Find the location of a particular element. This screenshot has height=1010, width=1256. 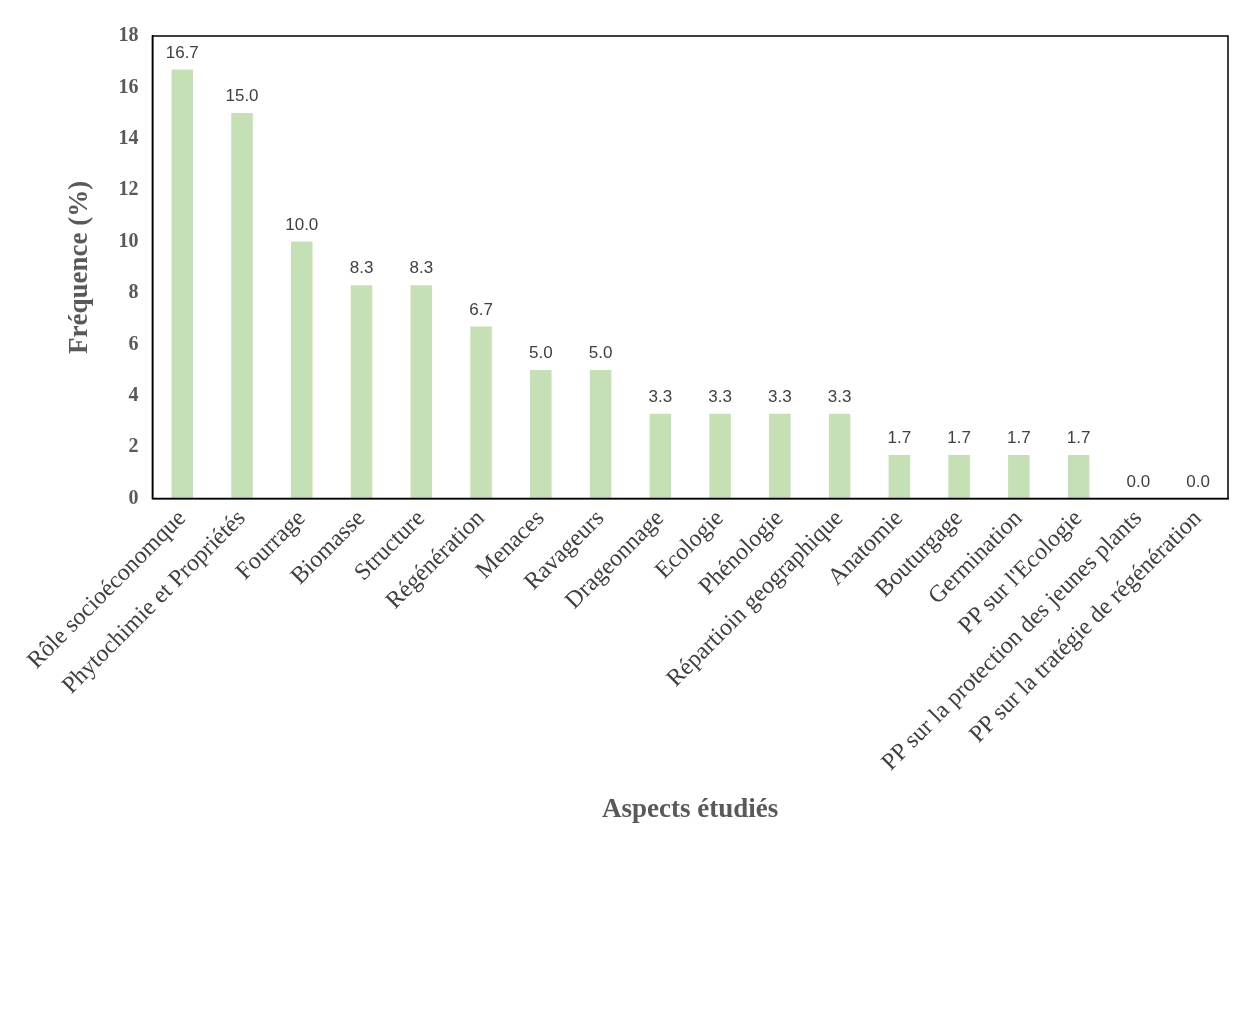

y-tick-label: 18 is located at coordinates (128, 34).